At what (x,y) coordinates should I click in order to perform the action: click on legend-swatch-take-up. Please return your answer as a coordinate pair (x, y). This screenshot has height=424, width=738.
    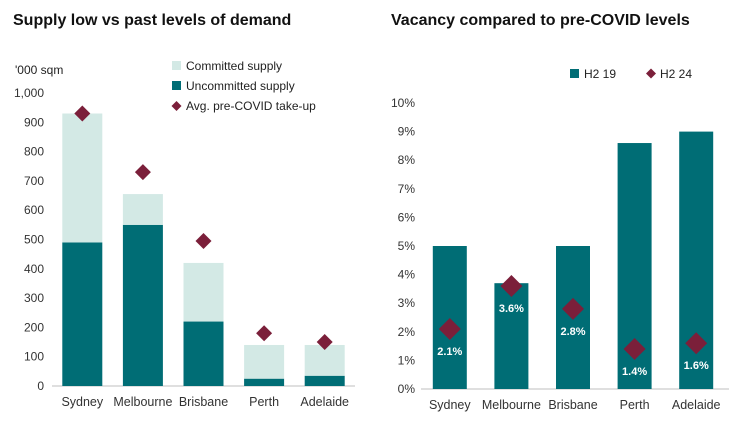
    Looking at the image, I should click on (176, 106).